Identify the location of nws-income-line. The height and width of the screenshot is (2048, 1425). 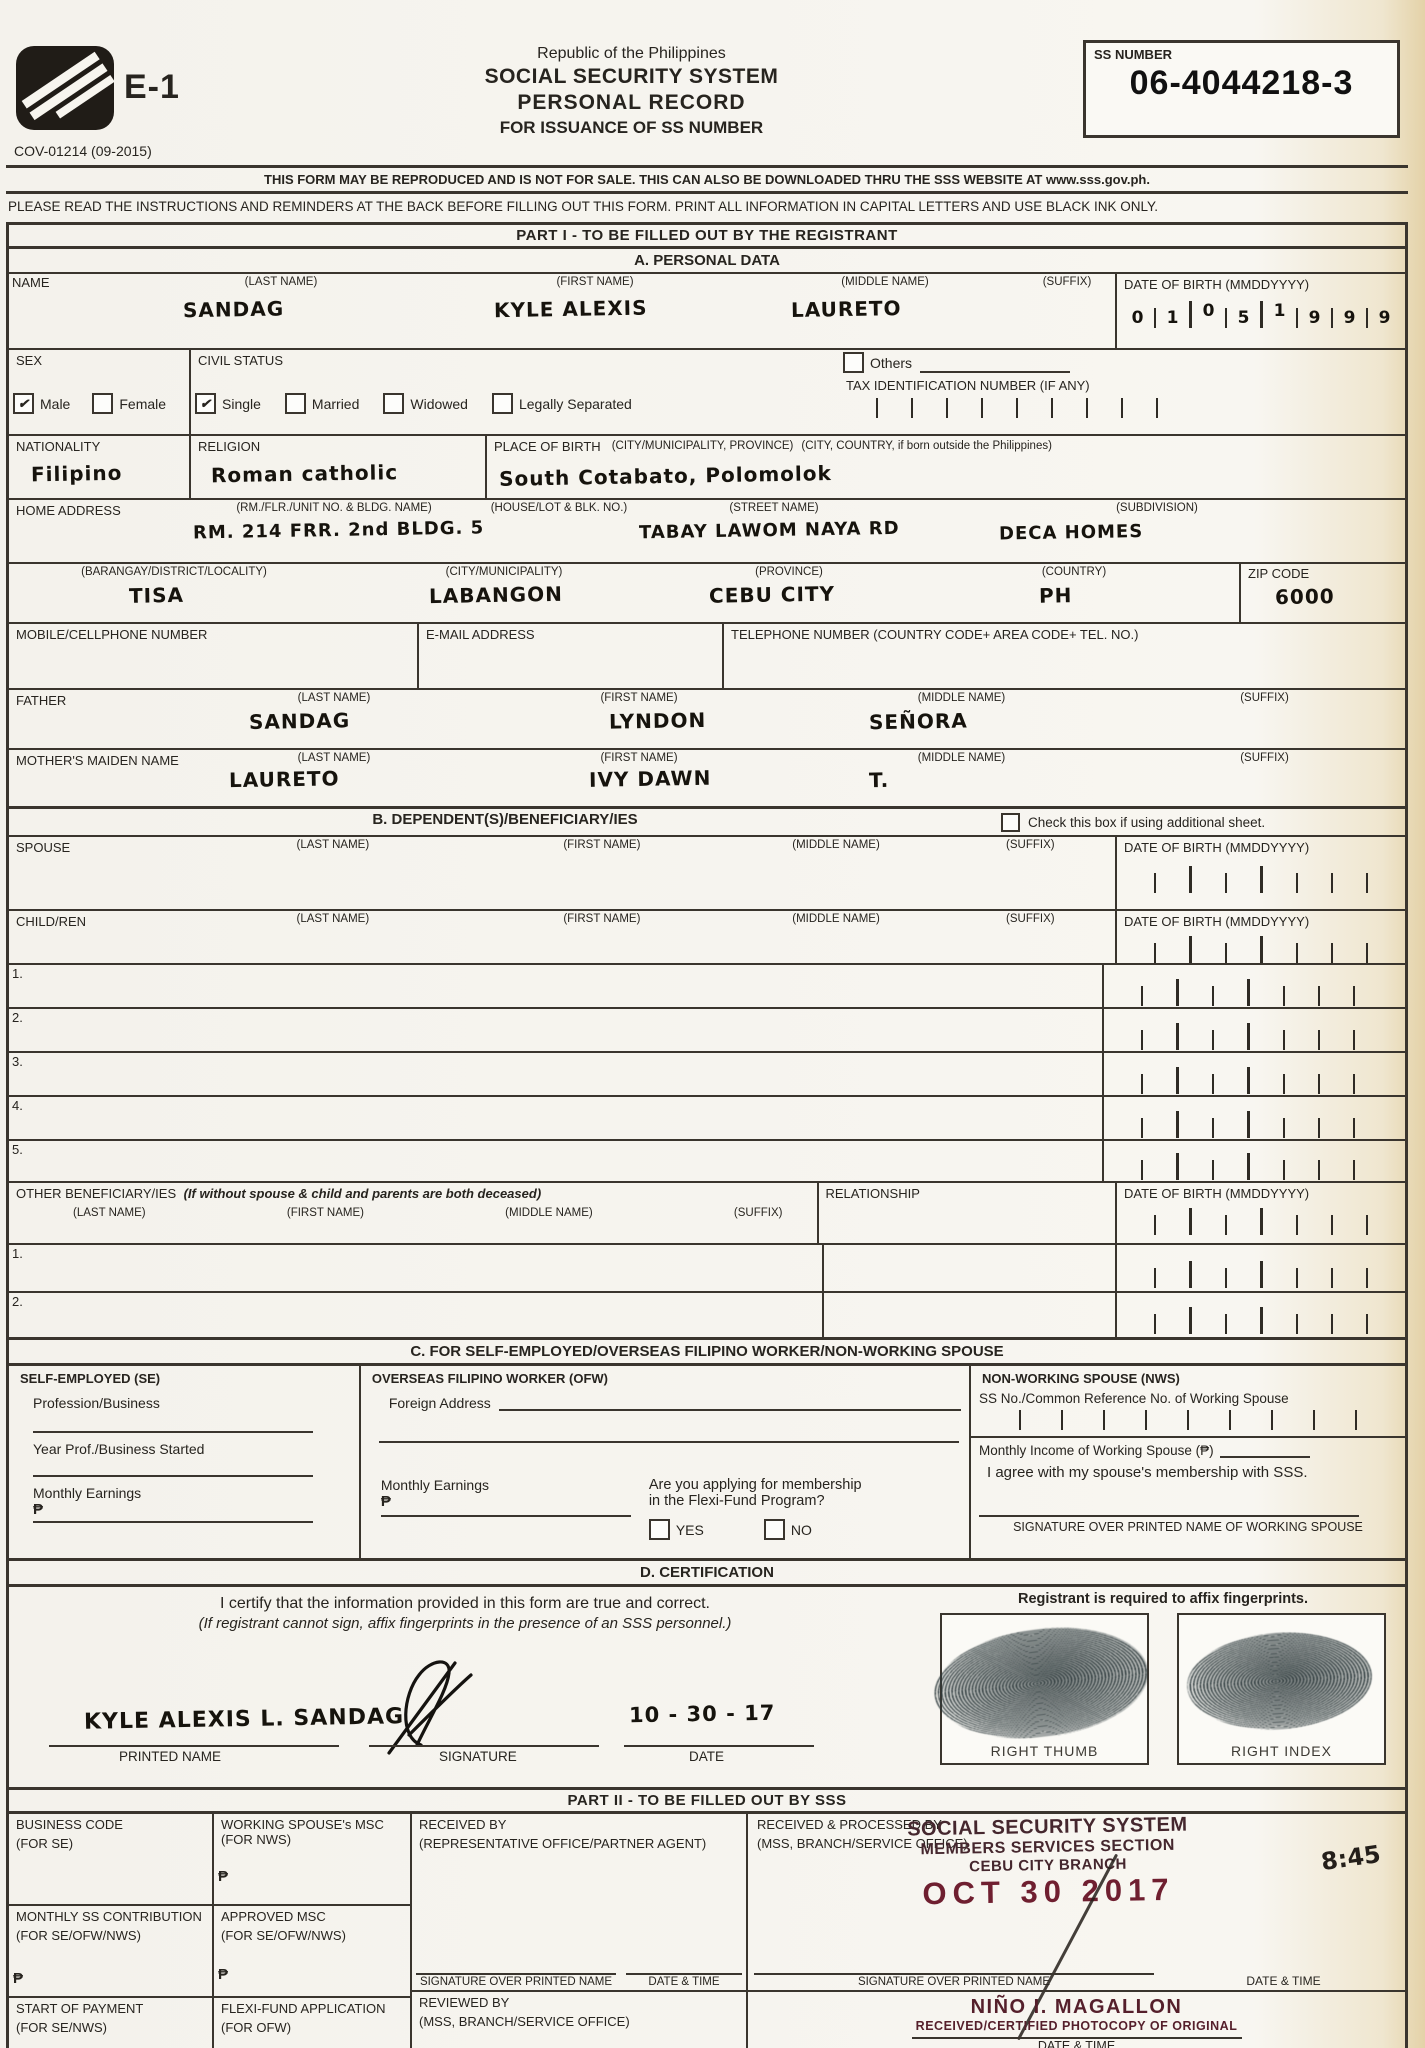
(1264, 1450).